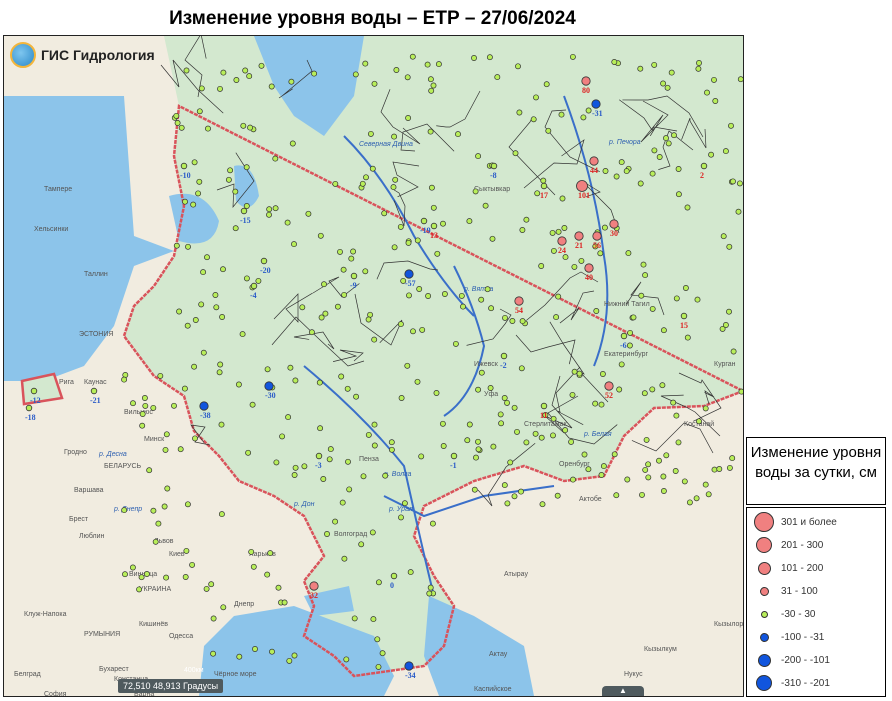 The width and height of the screenshot is (892, 701). I want to click on station-value: -18, so click(30, 417).